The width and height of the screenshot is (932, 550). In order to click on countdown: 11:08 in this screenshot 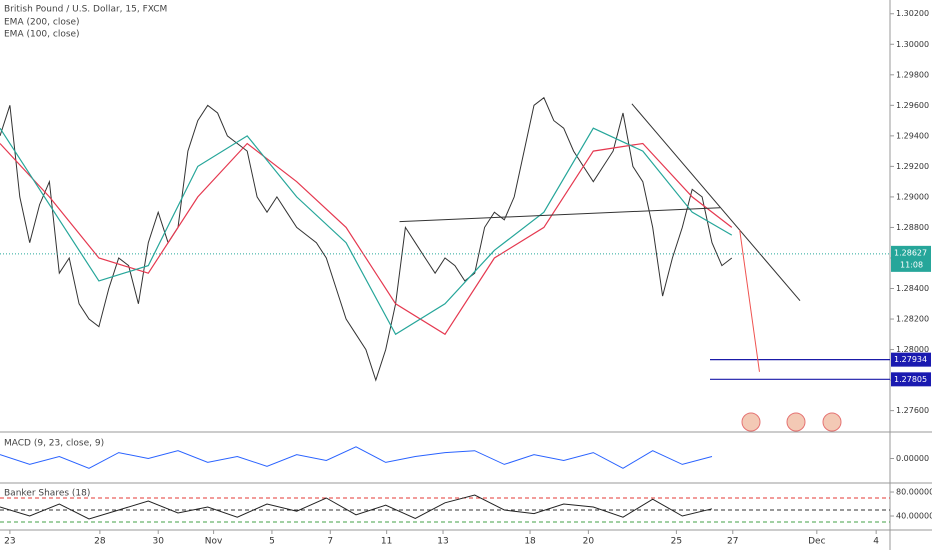, I will do `click(911, 264)`.